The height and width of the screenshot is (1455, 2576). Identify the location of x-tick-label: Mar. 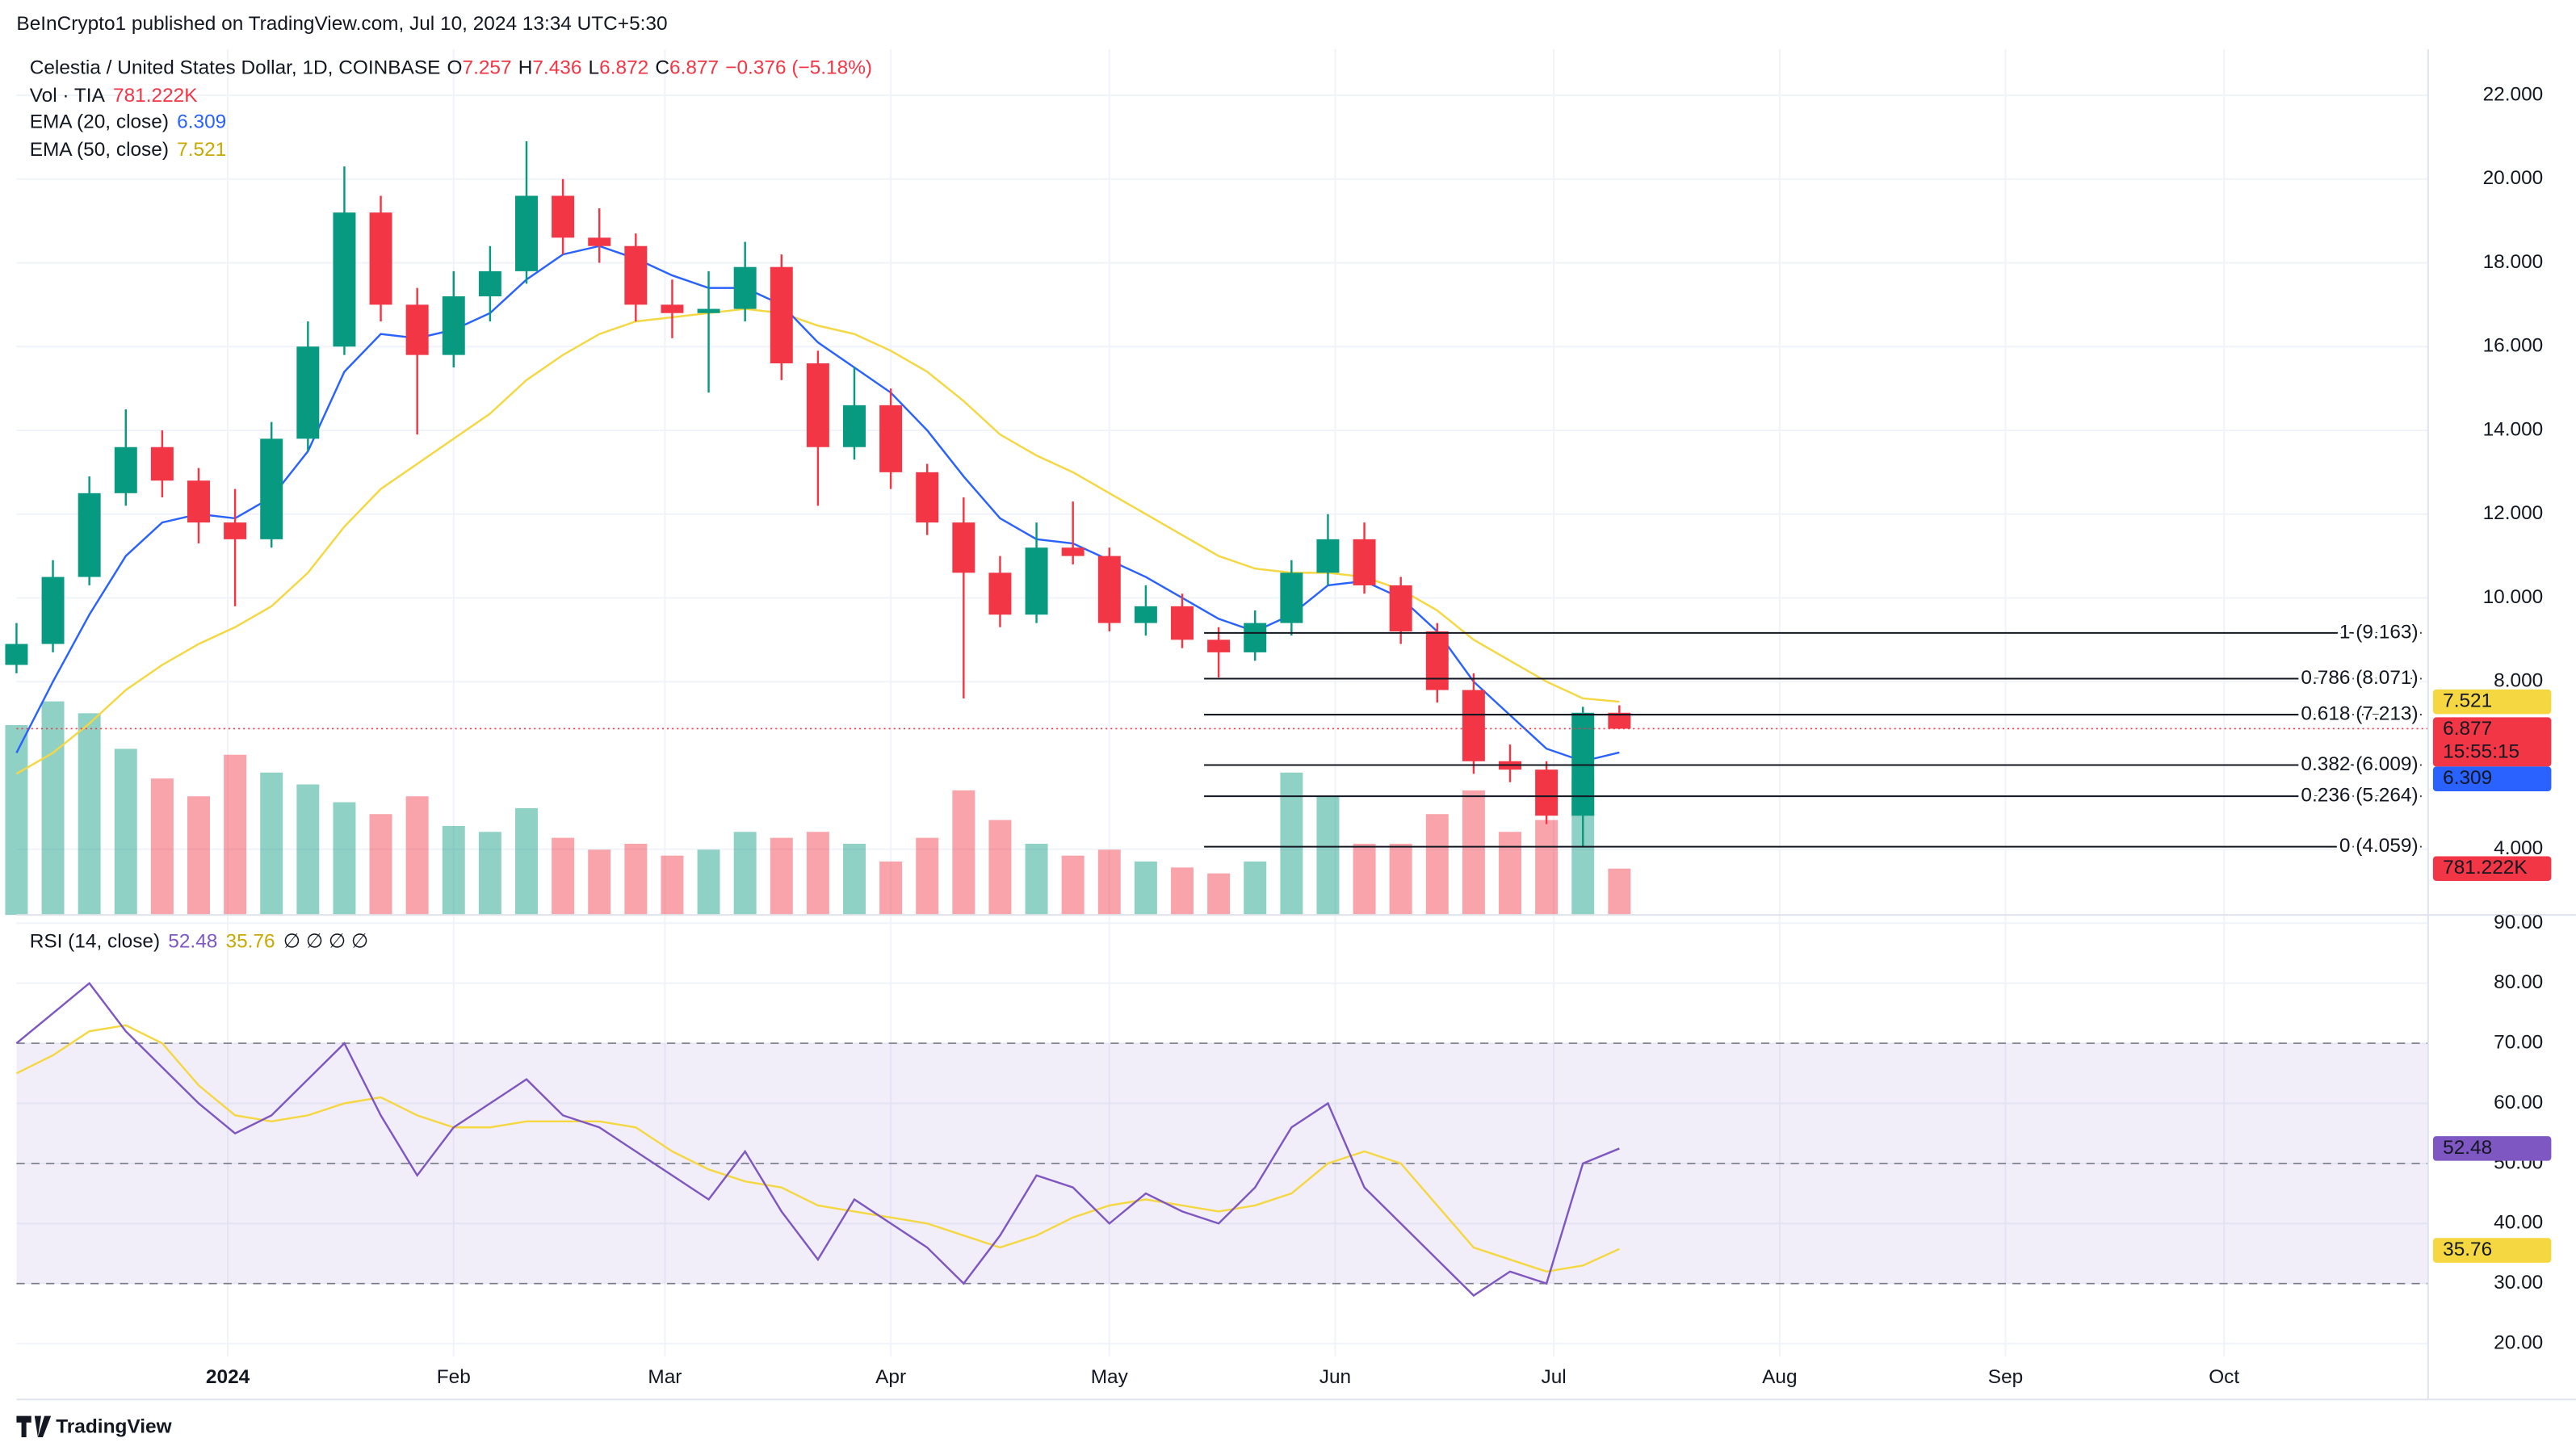
(665, 1377).